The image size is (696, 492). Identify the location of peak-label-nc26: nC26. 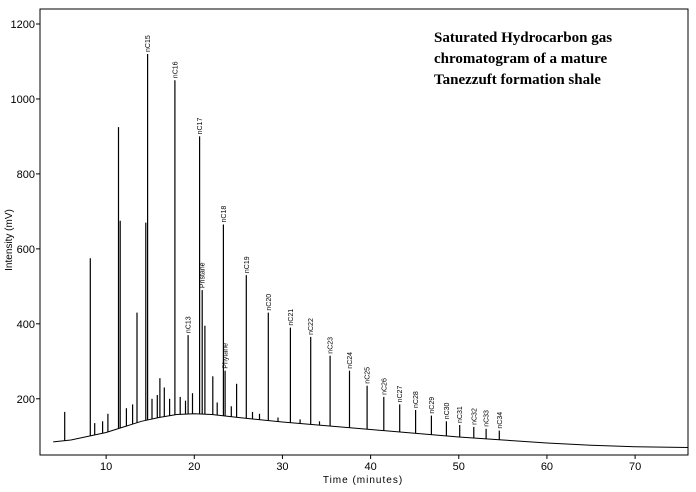
(384, 386).